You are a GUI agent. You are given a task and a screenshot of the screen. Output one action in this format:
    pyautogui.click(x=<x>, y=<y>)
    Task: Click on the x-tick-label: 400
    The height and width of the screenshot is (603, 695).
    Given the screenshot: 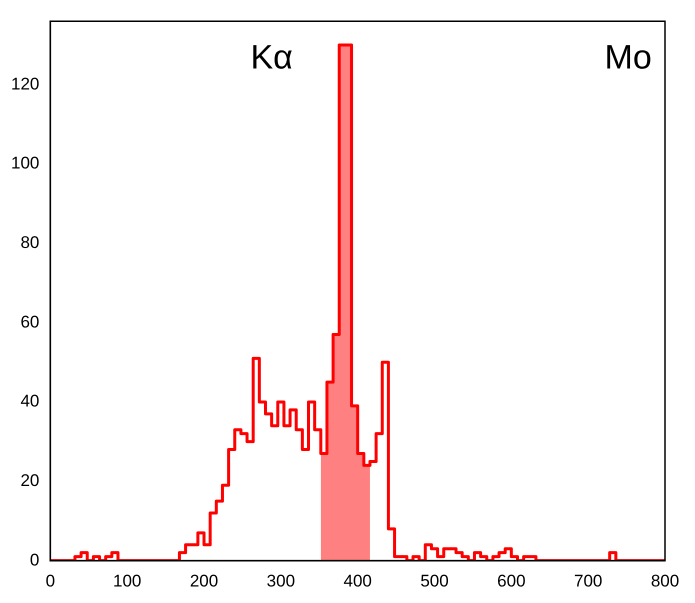 What is the action you would take?
    pyautogui.click(x=357, y=580)
    